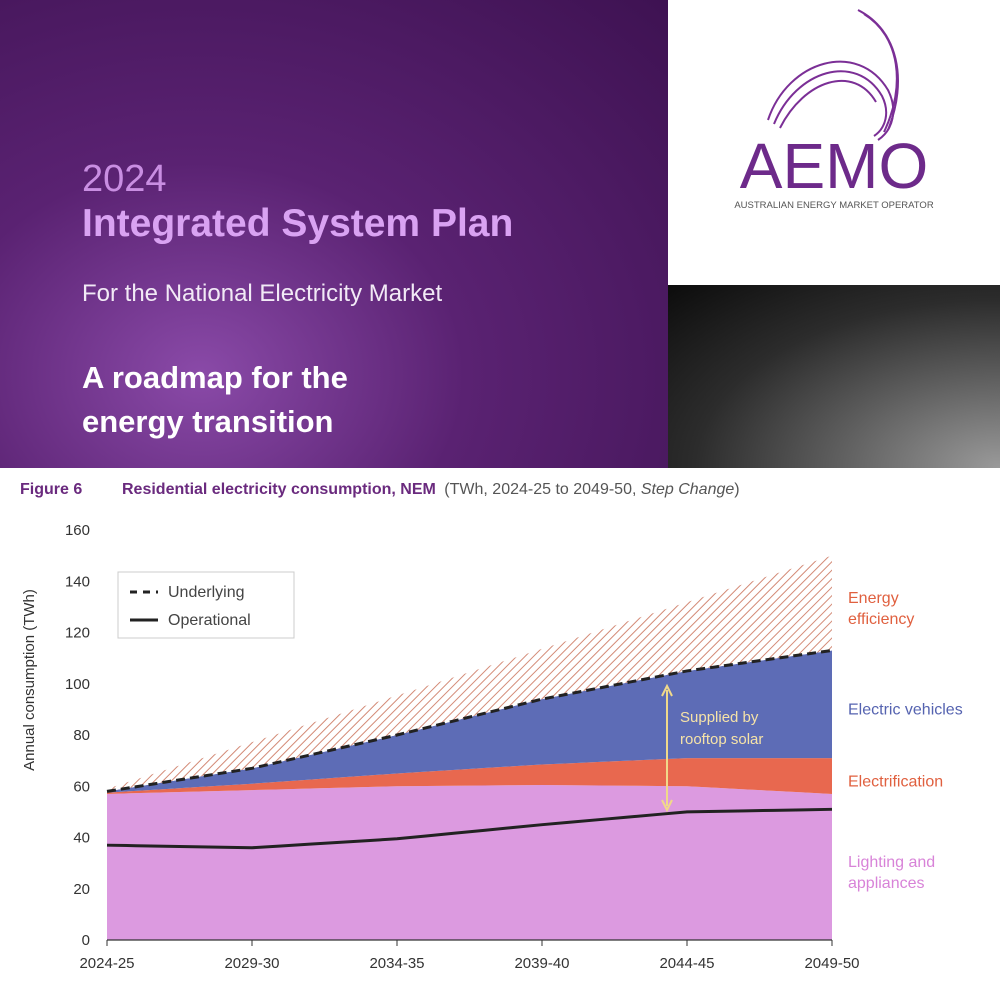 This screenshot has width=1000, height=1000. I want to click on annotation: Supplied by rooftop solar, so click(722, 728).